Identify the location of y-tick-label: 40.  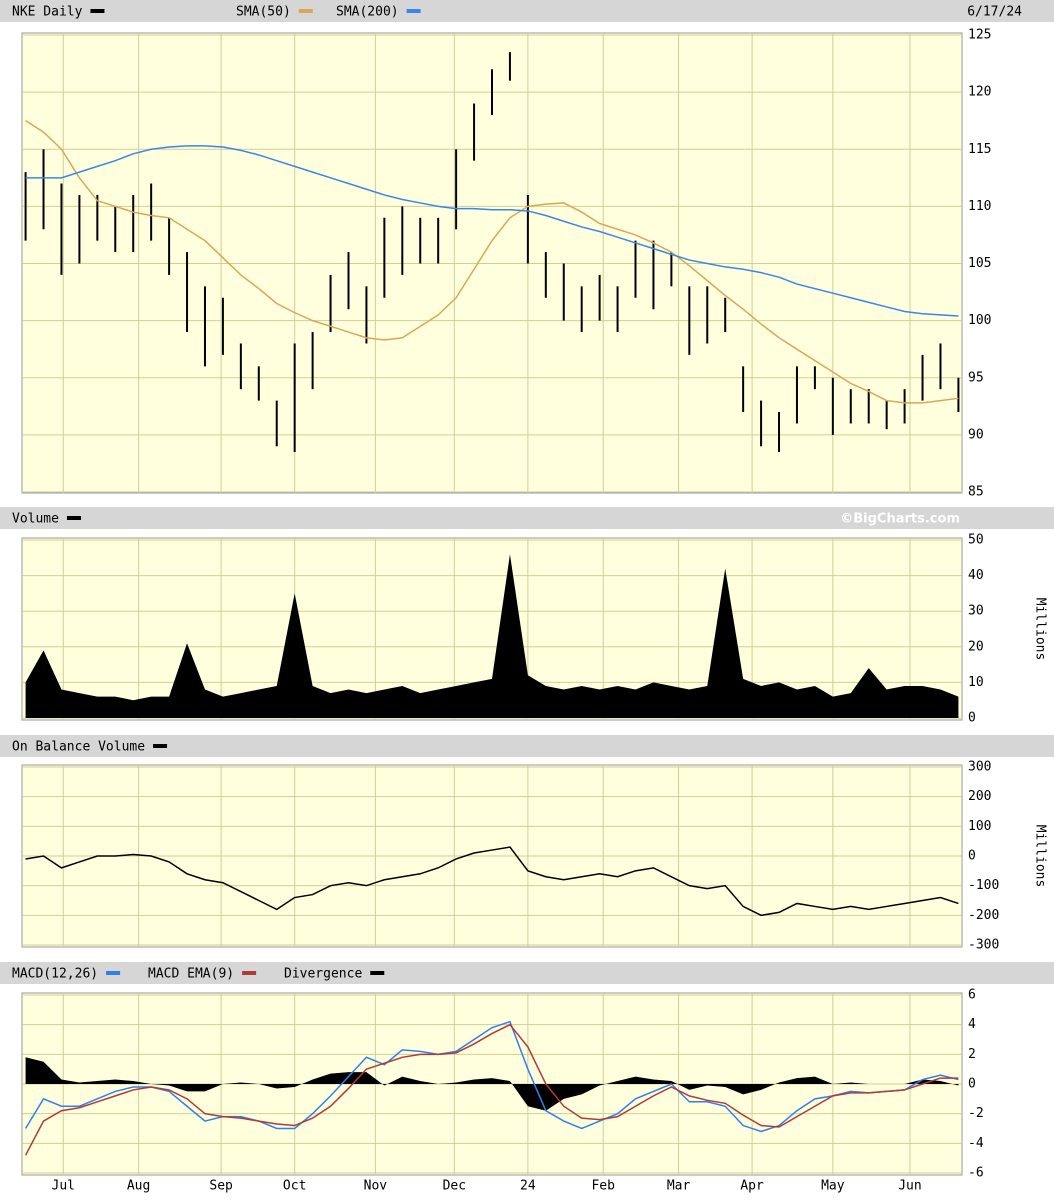
(976, 575).